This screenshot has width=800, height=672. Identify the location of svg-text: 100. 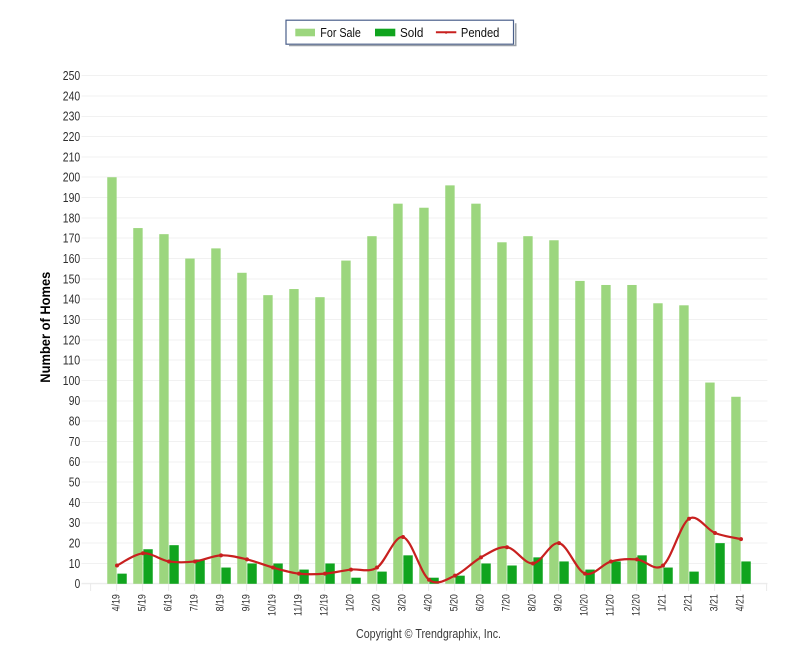
(71, 380).